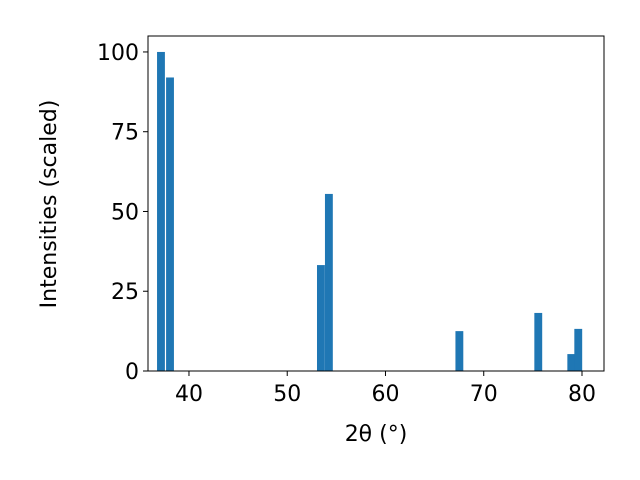 The image size is (640, 480). Describe the element at coordinates (125, 133) in the screenshot. I see `y-tick-label: 75` at that location.